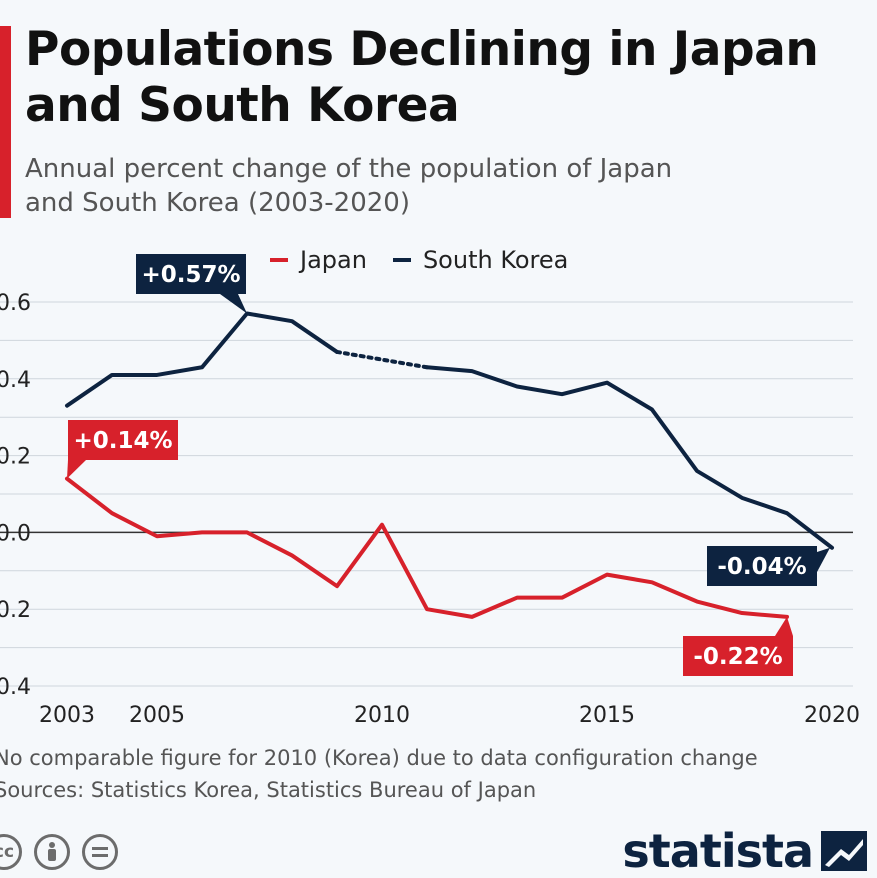 This screenshot has height=878, width=877. I want to click on no-derivatives-icon, so click(100, 852).